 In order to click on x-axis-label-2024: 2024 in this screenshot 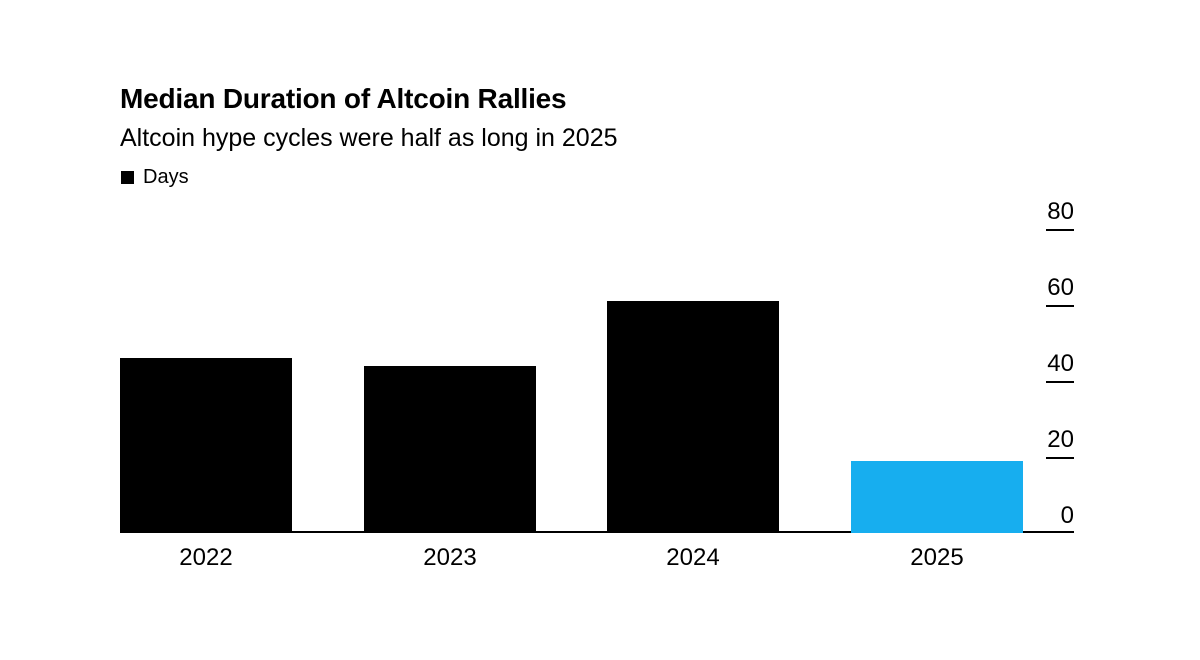, I will do `click(693, 557)`.